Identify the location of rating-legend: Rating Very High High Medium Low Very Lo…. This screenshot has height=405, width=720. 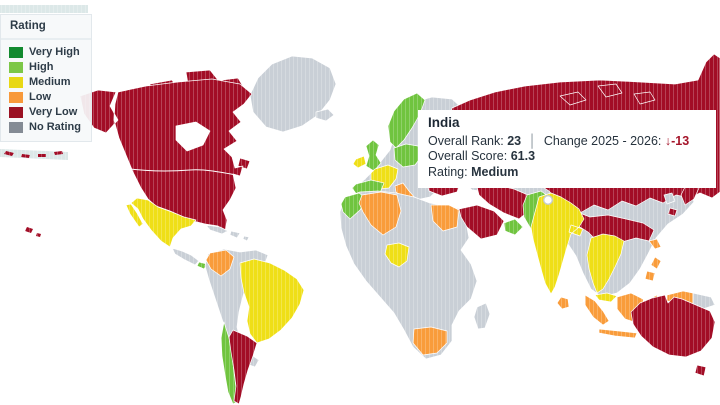
(46, 78).